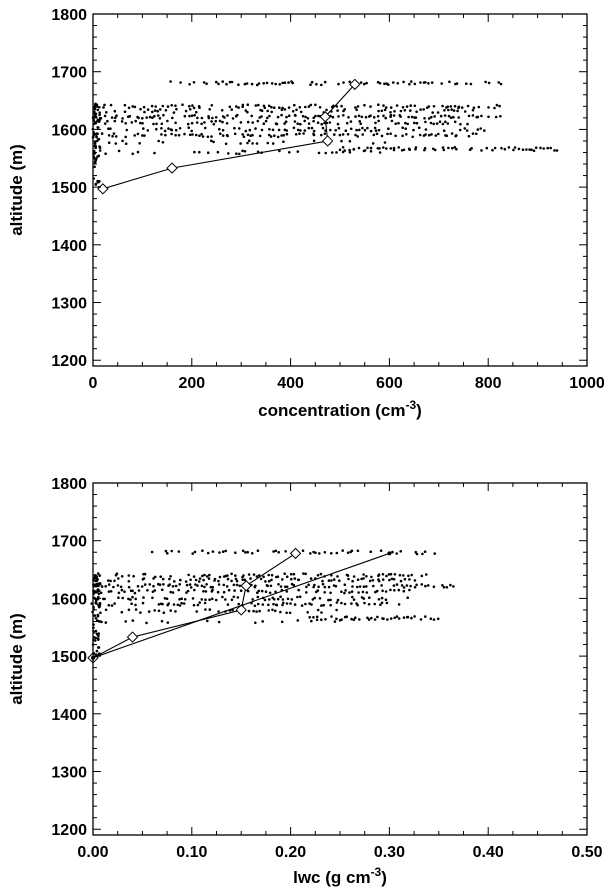  What do you see at coordinates (69, 484) in the screenshot?
I see `y-tick-label: 1800` at bounding box center [69, 484].